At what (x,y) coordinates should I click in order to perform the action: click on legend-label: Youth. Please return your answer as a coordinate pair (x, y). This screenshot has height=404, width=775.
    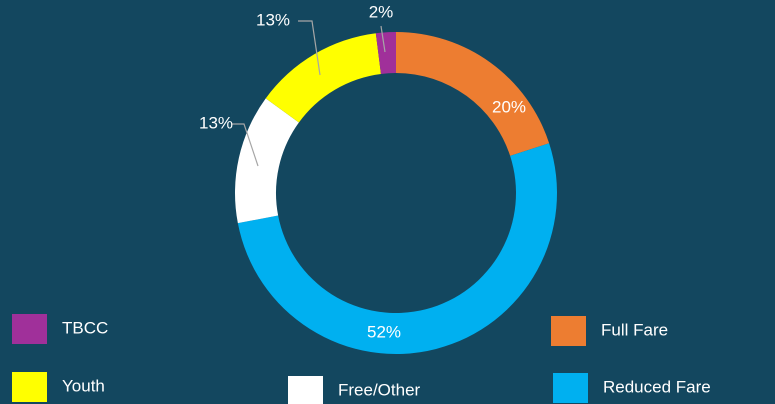
    Looking at the image, I should click on (83, 385).